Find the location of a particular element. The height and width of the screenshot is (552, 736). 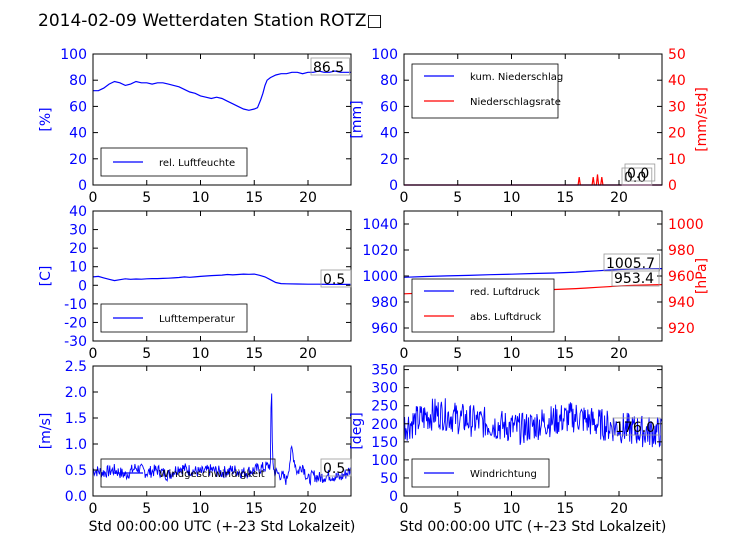

y-axis-label: [m/s] is located at coordinates (46, 431).